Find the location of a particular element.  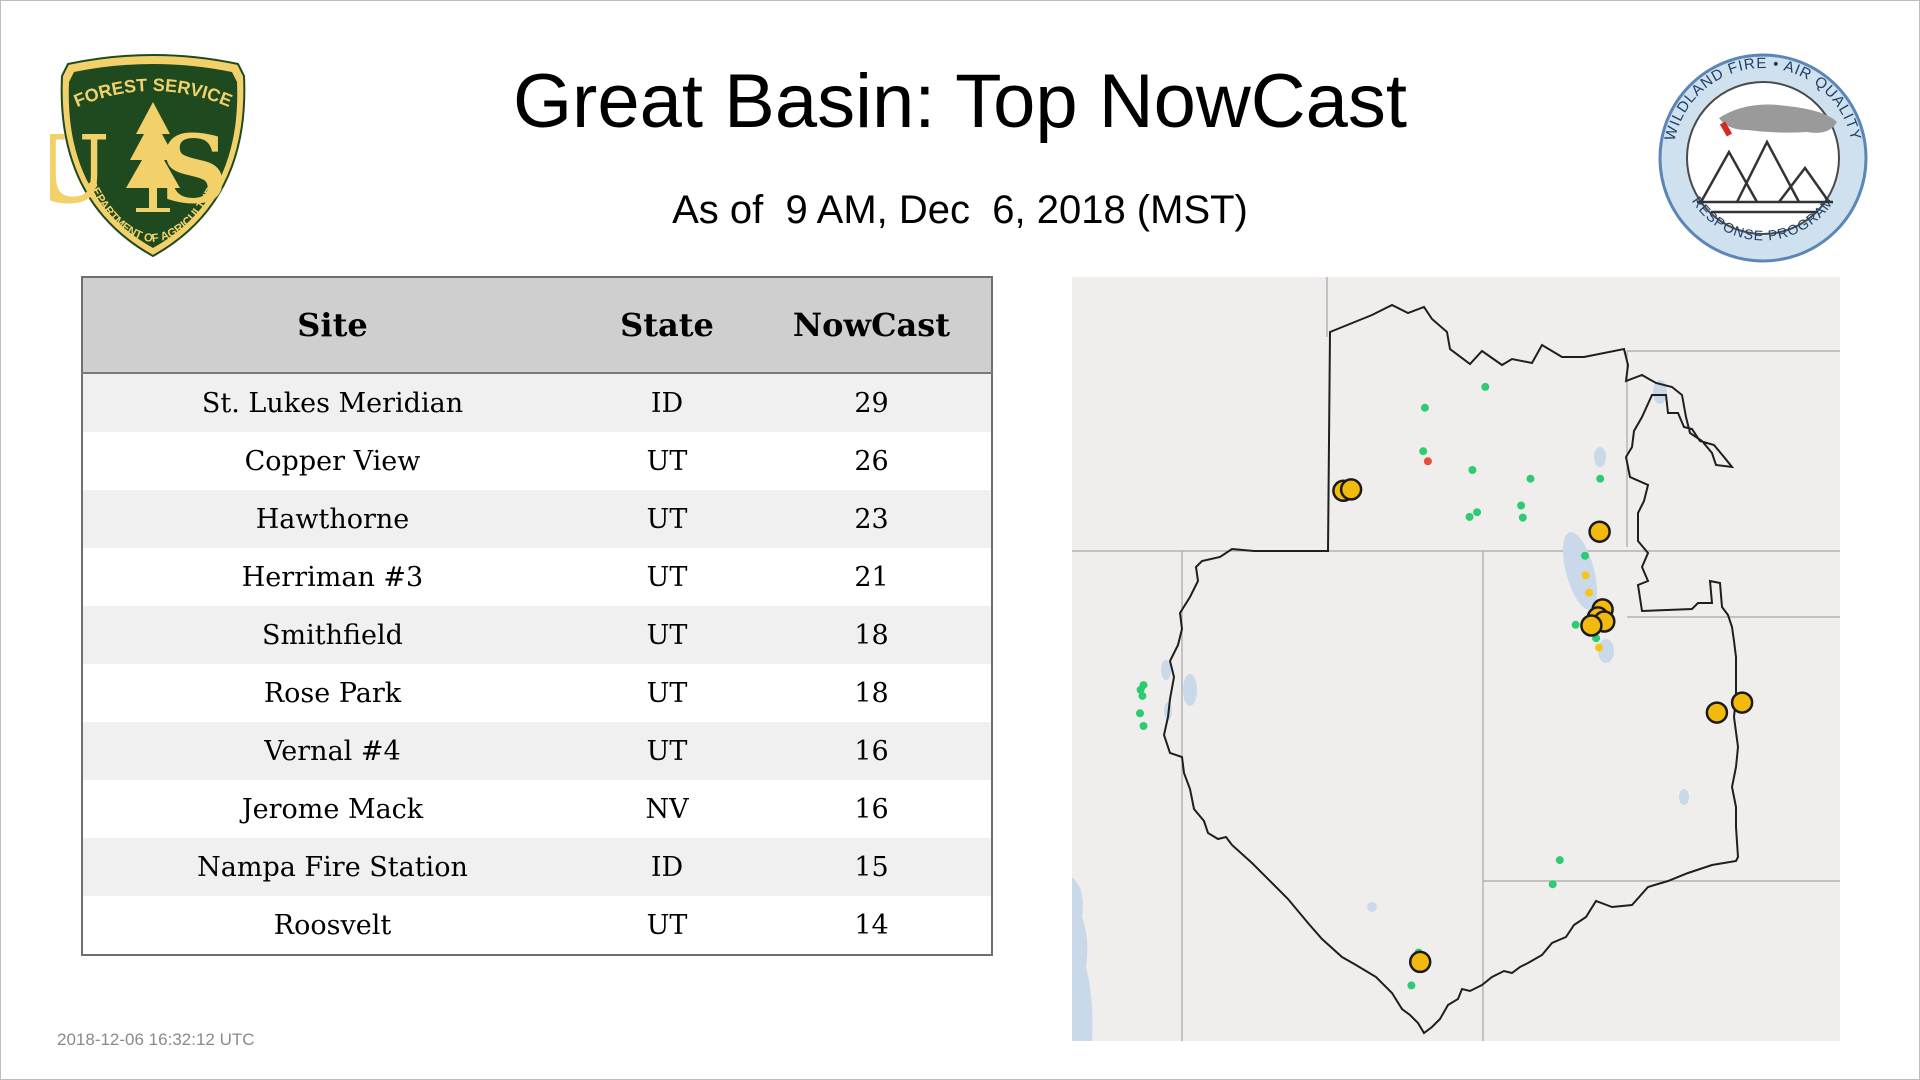

table-row: Copper View UT 26 is located at coordinates (537, 461).